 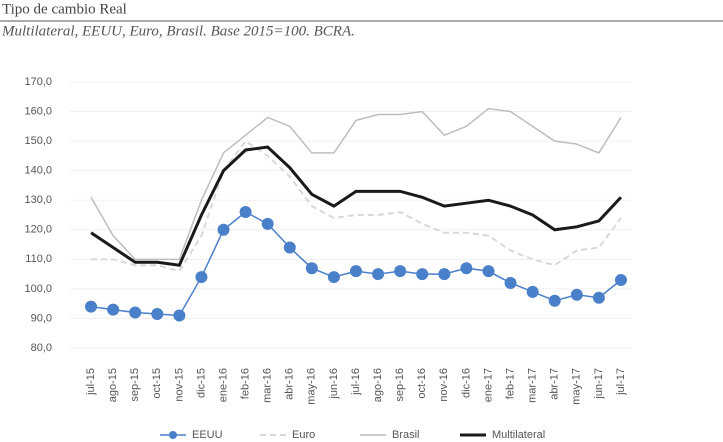 What do you see at coordinates (113, 385) in the screenshot?
I see `x-tick-label: ago-15` at bounding box center [113, 385].